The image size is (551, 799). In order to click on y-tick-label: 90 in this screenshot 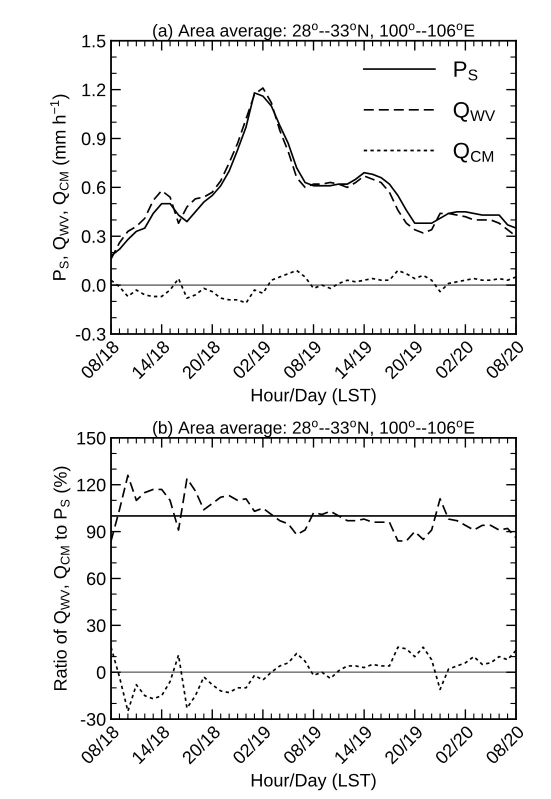, I will do `click(96, 532)`.